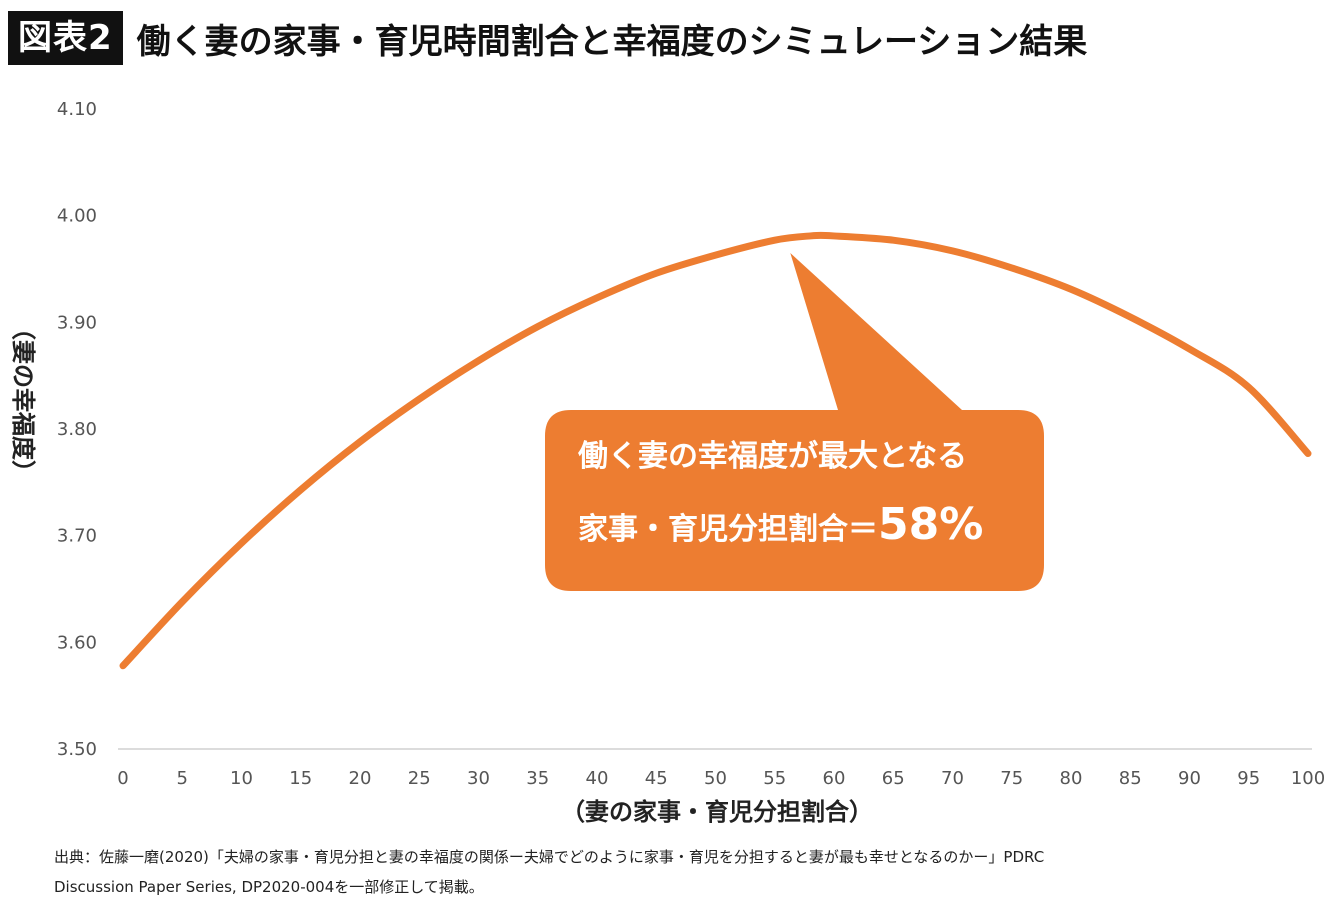  What do you see at coordinates (77, 216) in the screenshot?
I see `y-tick-label: 4.00` at bounding box center [77, 216].